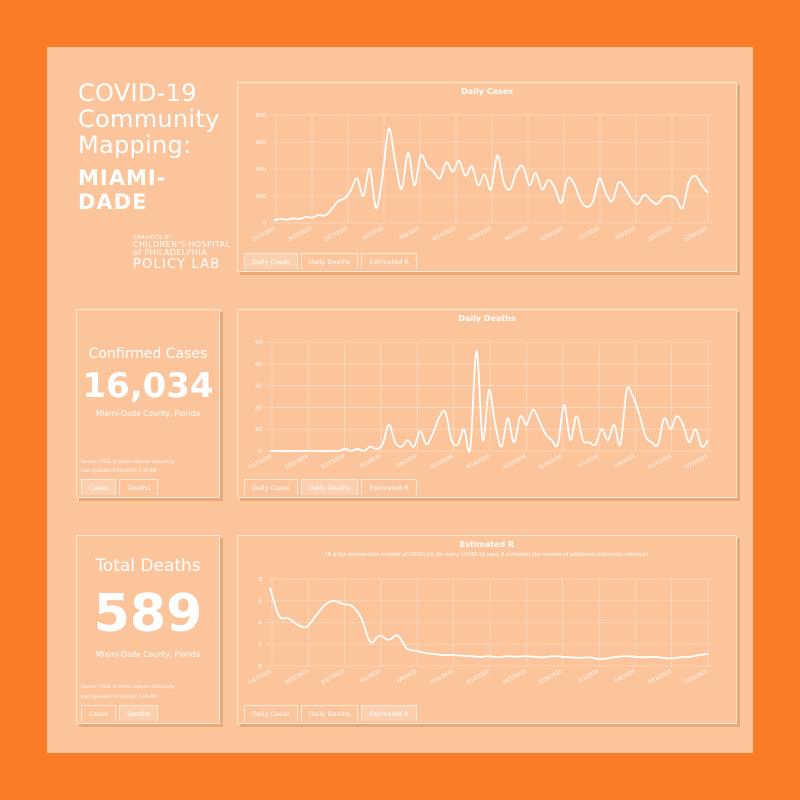 The width and height of the screenshot is (800, 800). Describe the element at coordinates (153, 238) in the screenshot. I see `logo-graphics-by: GRAPHICS BY:` at that location.